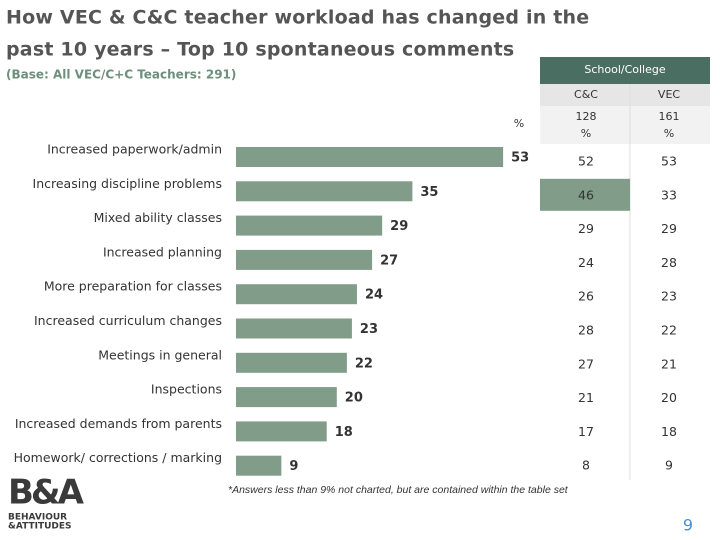 The width and height of the screenshot is (720, 540). Describe the element at coordinates (688, 525) in the screenshot. I see `page-number: 9` at that location.